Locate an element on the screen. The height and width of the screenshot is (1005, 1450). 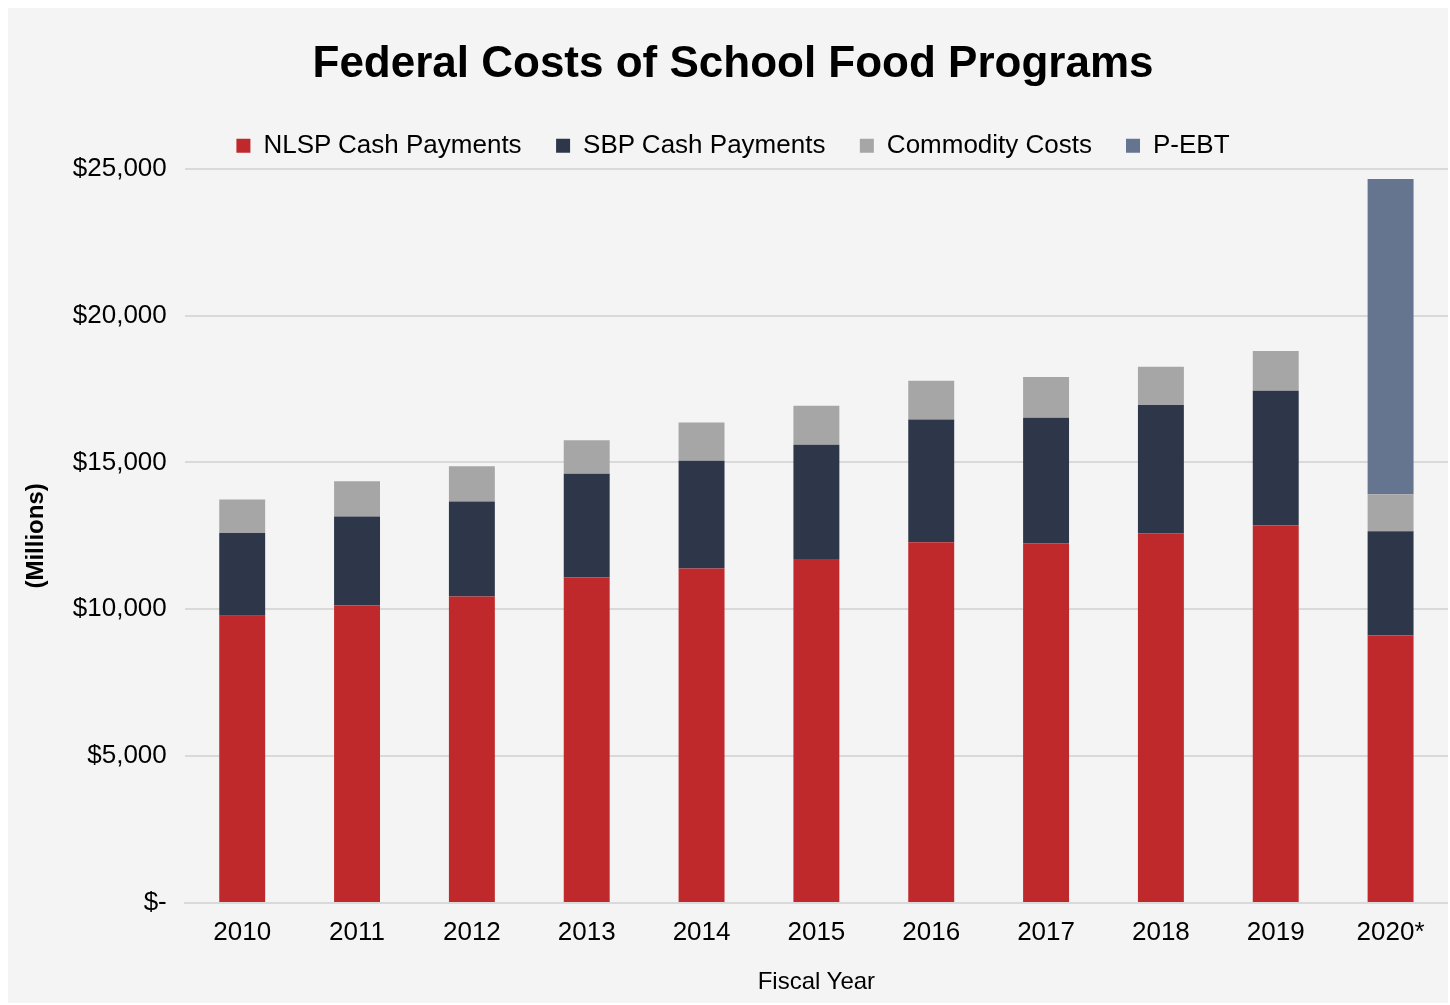
x-tick-label: 2015 is located at coordinates (816, 930).